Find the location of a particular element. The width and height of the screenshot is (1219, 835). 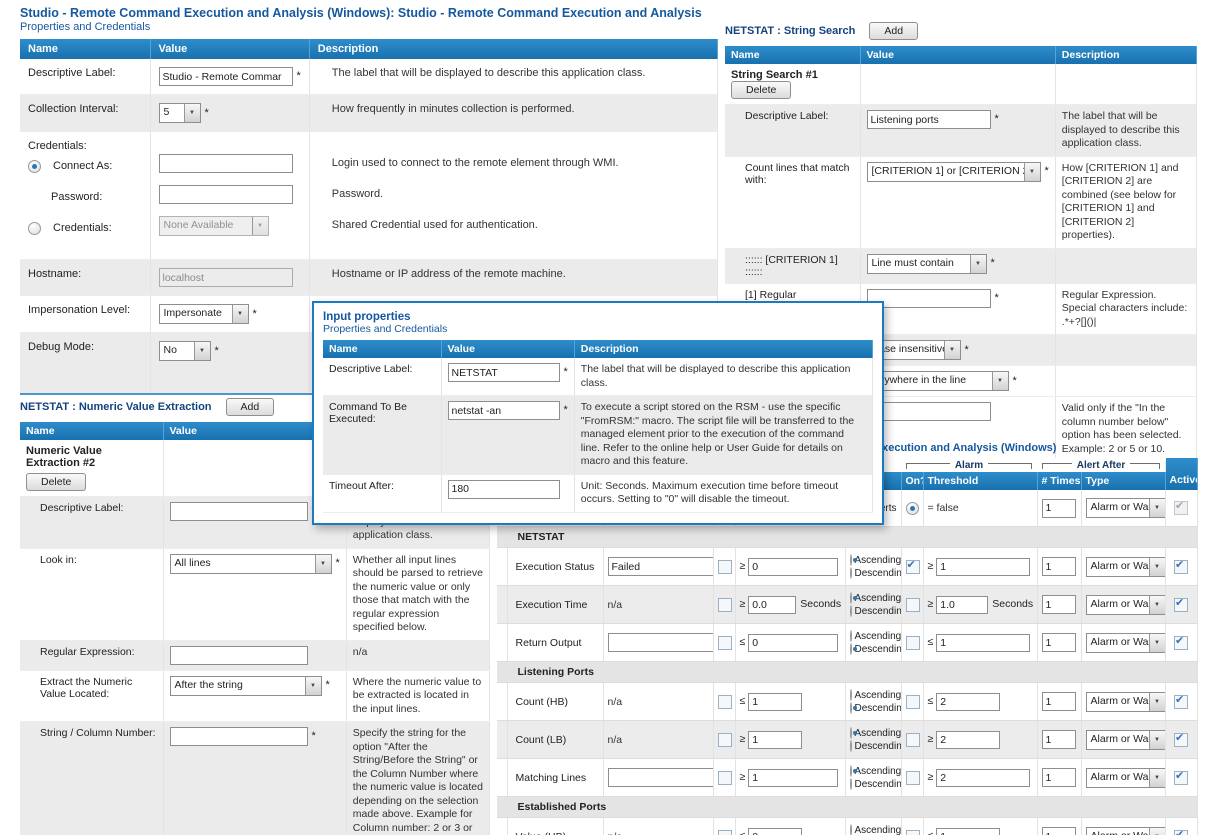

connect-as-radio is located at coordinates (34, 166).